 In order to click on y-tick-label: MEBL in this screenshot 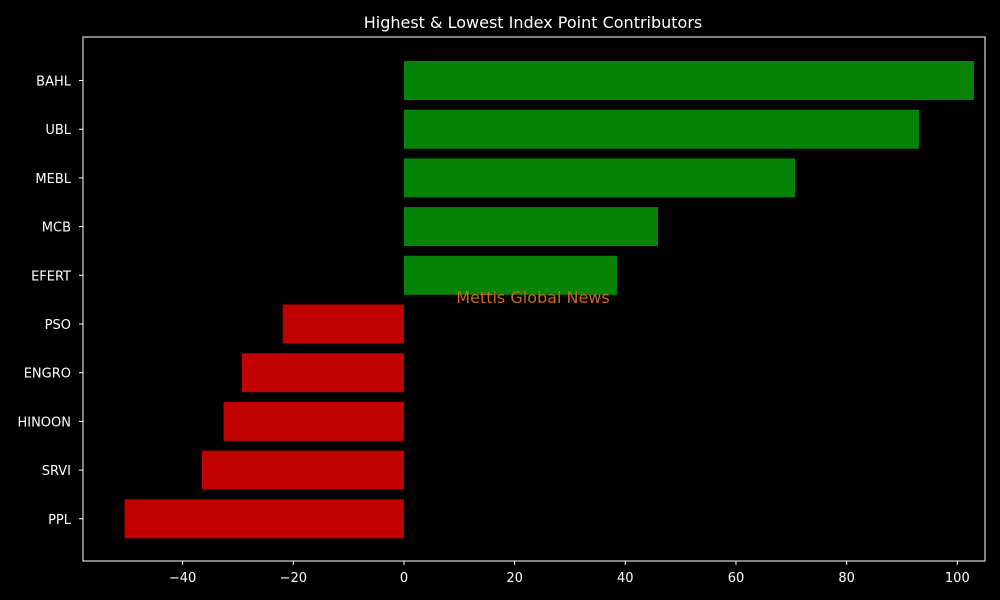, I will do `click(53, 179)`.